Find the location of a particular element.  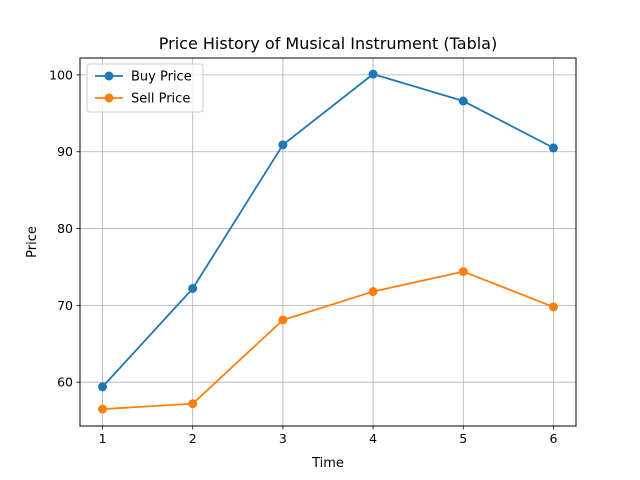

y-axis-ticks: 60 70 80 90 100 is located at coordinates (64, 228).